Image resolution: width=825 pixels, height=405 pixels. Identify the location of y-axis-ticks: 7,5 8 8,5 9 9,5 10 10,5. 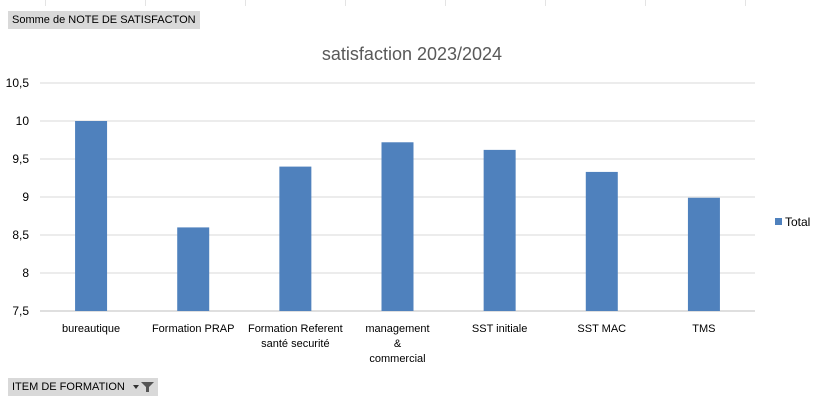
(18, 197).